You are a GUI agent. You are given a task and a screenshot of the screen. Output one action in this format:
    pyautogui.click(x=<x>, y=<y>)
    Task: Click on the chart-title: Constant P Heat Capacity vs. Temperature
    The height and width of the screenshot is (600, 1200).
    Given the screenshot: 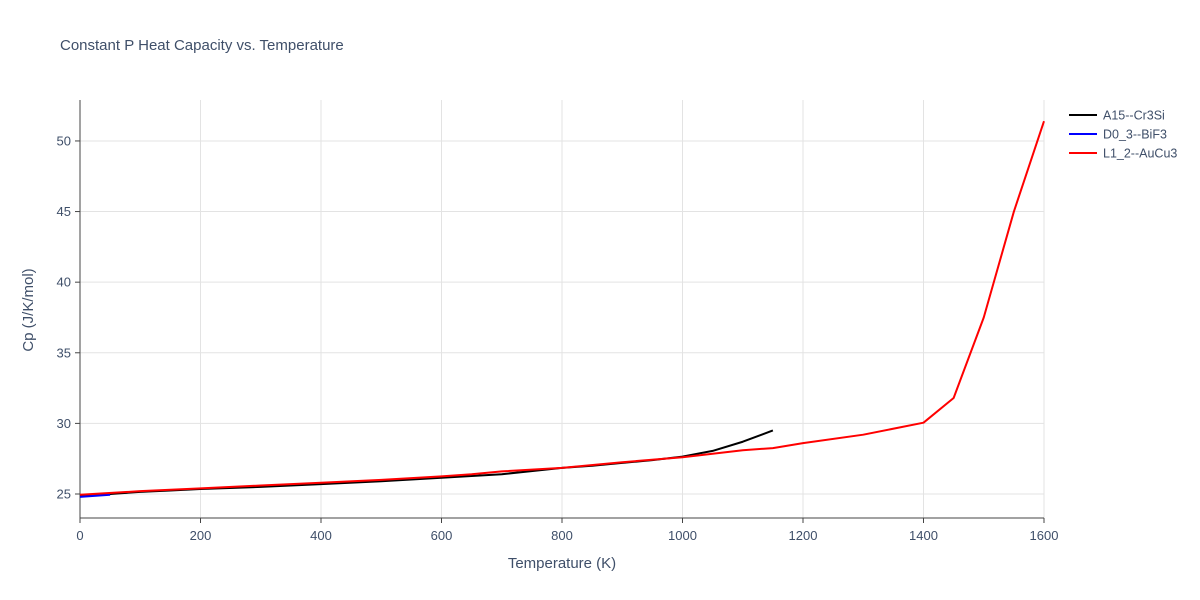 What is the action you would take?
    pyautogui.click(x=202, y=45)
    